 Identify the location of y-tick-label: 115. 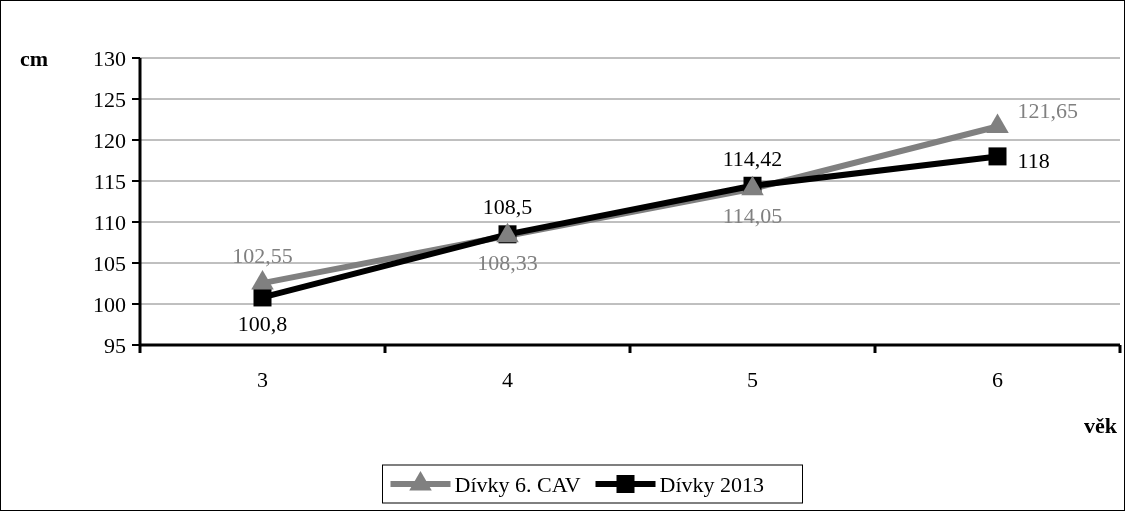
(109, 181).